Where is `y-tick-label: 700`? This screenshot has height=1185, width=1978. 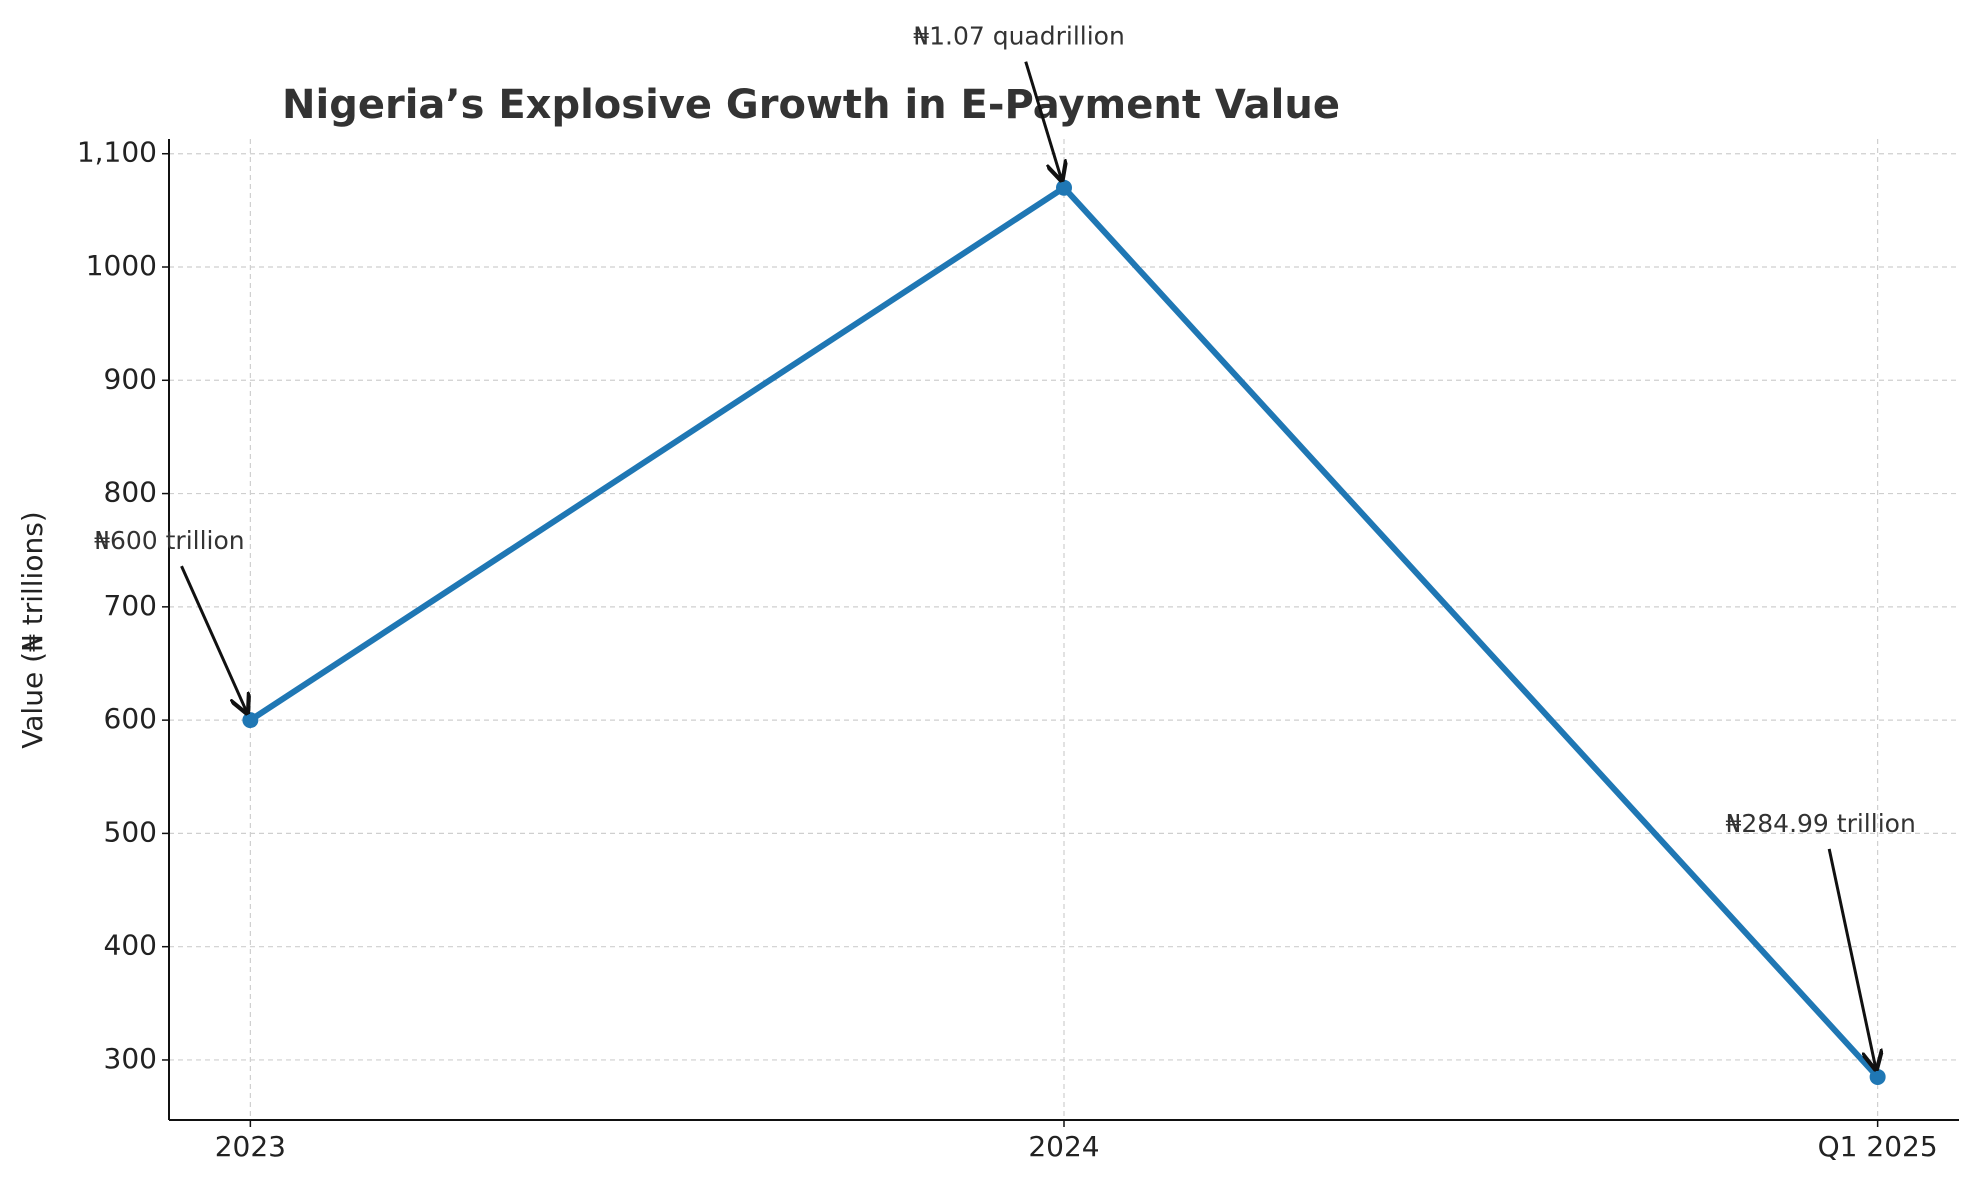
y-tick-label: 700 is located at coordinates (130, 605).